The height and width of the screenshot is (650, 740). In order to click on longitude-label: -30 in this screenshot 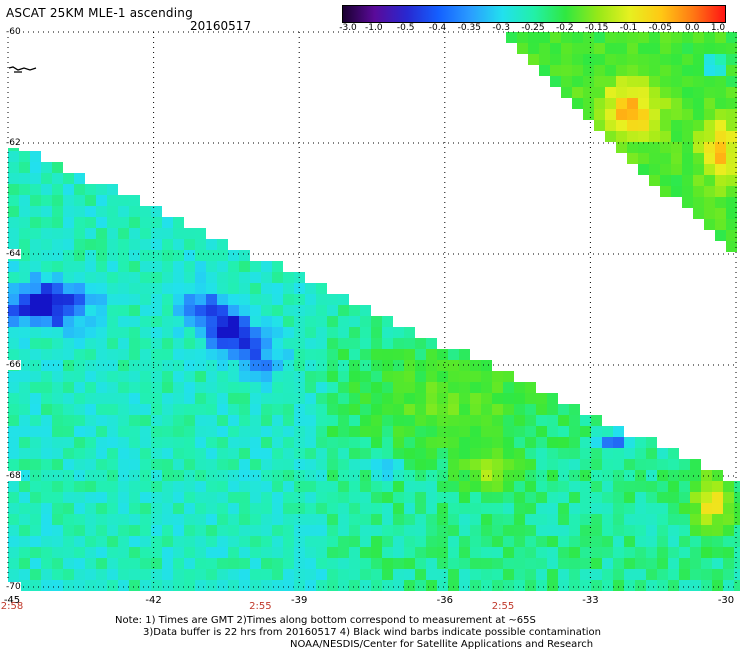, I will do `click(726, 600)`.